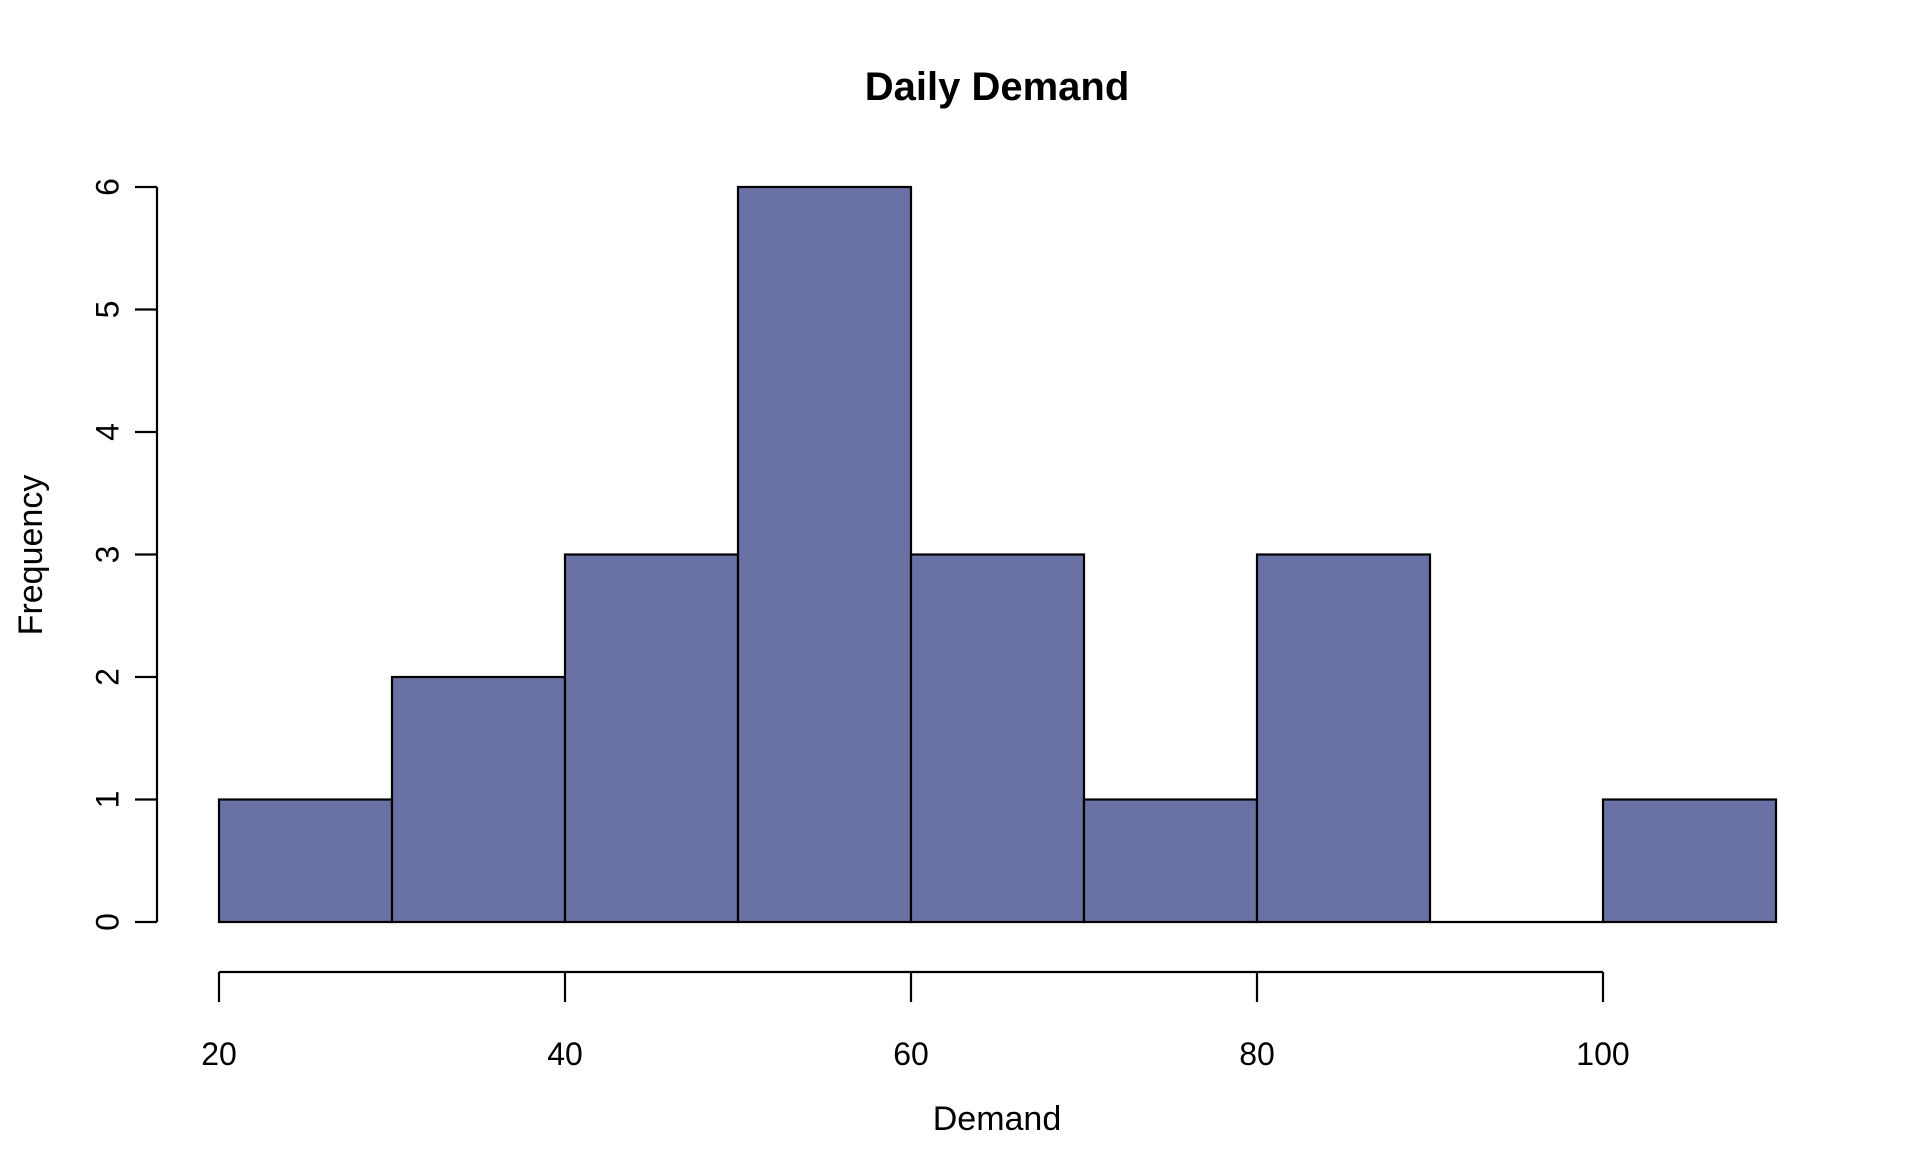  What do you see at coordinates (911, 1054) in the screenshot?
I see `x-tick-label: 60` at bounding box center [911, 1054].